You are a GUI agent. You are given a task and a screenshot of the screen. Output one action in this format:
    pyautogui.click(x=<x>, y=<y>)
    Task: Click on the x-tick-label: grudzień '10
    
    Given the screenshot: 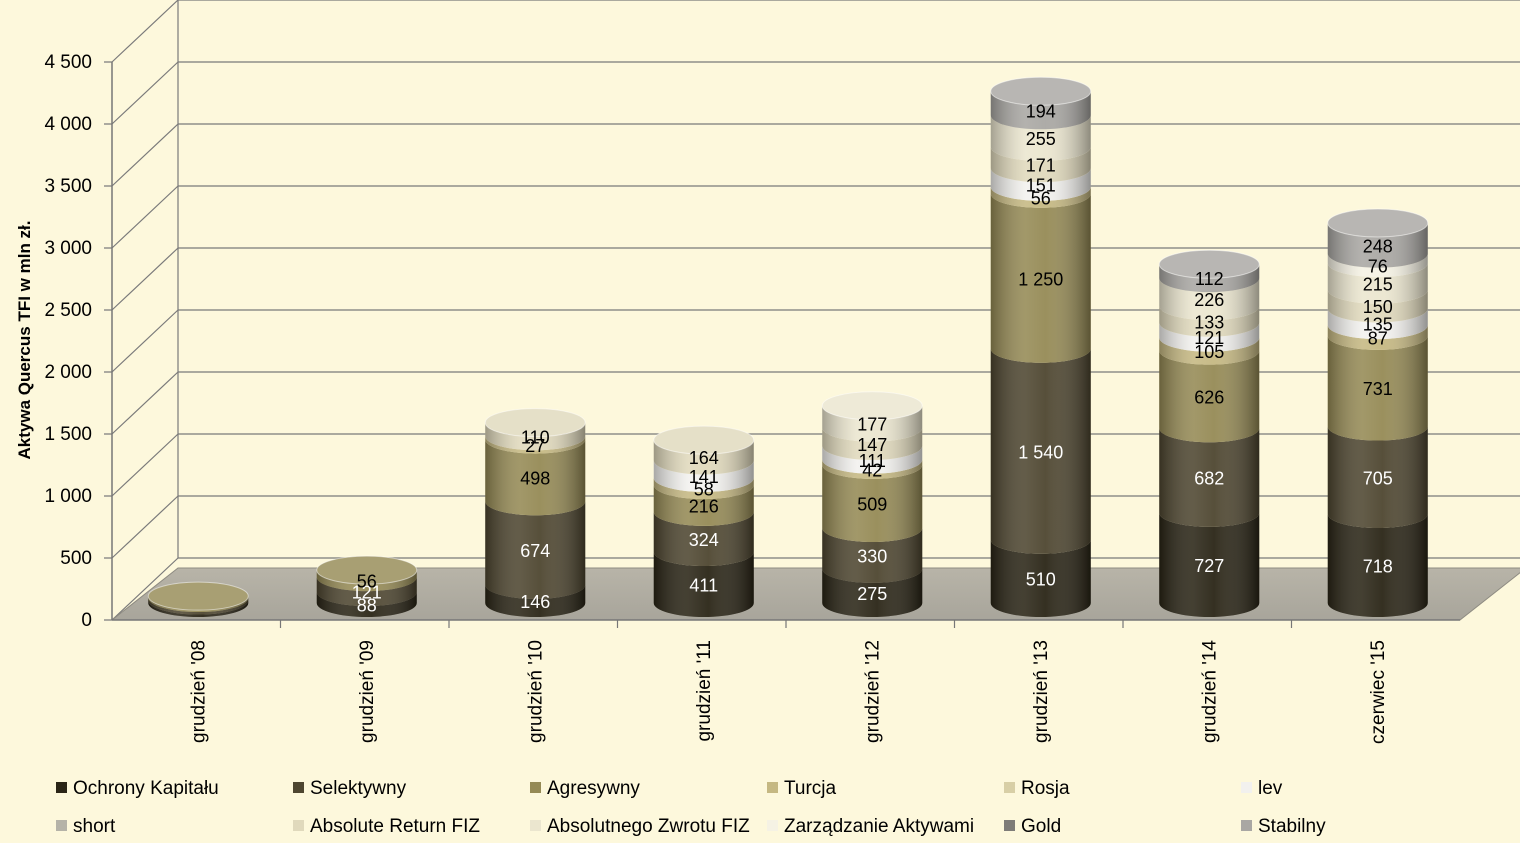 What is the action you would take?
    pyautogui.click(x=535, y=691)
    